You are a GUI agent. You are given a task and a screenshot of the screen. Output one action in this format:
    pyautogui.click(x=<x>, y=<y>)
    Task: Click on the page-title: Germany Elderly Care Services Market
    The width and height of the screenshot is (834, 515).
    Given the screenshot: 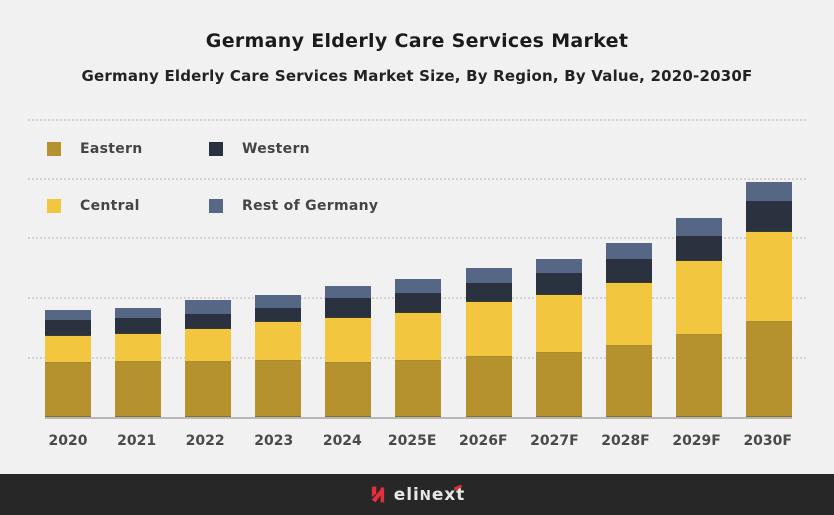 What is the action you would take?
    pyautogui.click(x=417, y=41)
    